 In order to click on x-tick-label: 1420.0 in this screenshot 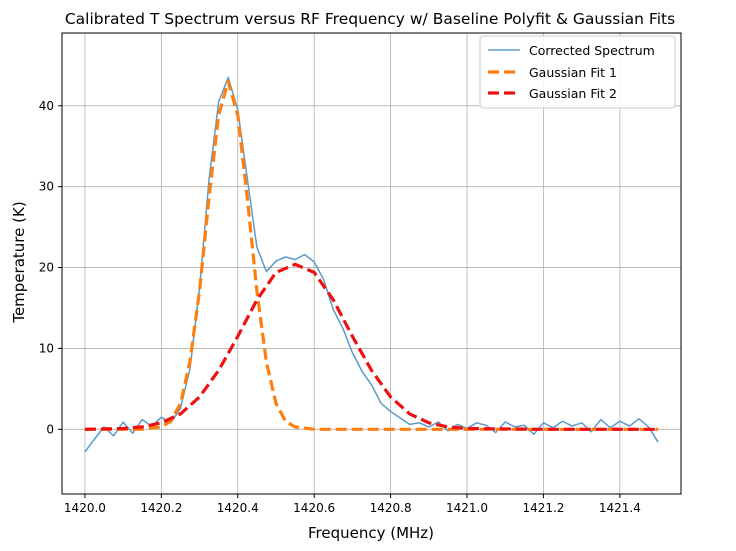, I will do `click(85, 508)`.